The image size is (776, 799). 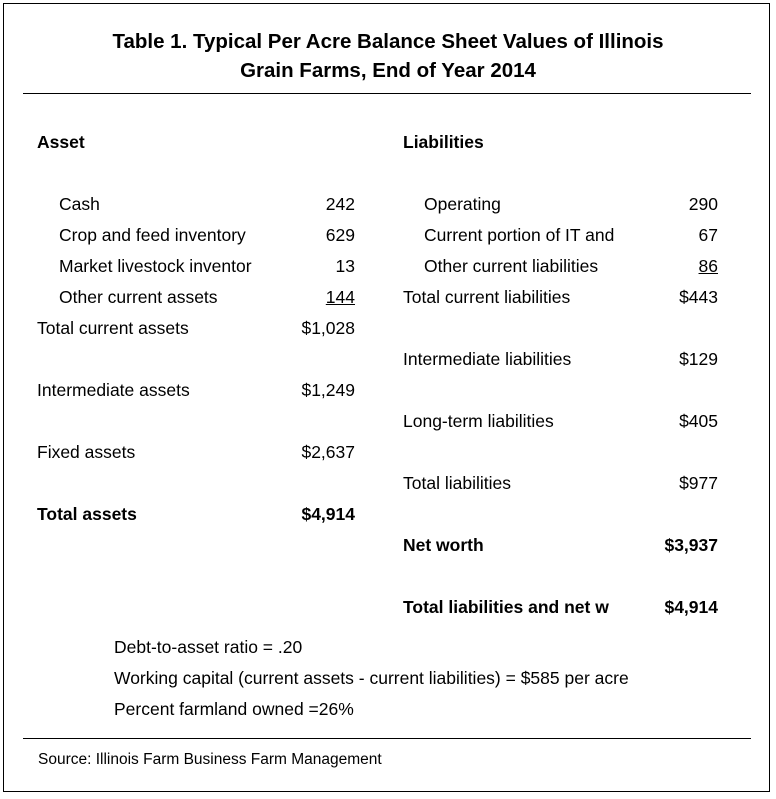 What do you see at coordinates (340, 204) in the screenshot?
I see `asset-value-cash: 242` at bounding box center [340, 204].